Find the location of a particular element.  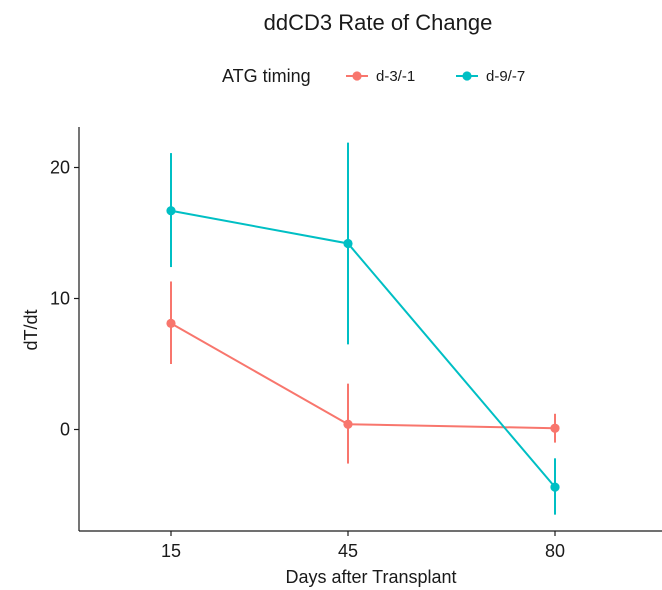

y-tick-label: 10 is located at coordinates (60, 299).